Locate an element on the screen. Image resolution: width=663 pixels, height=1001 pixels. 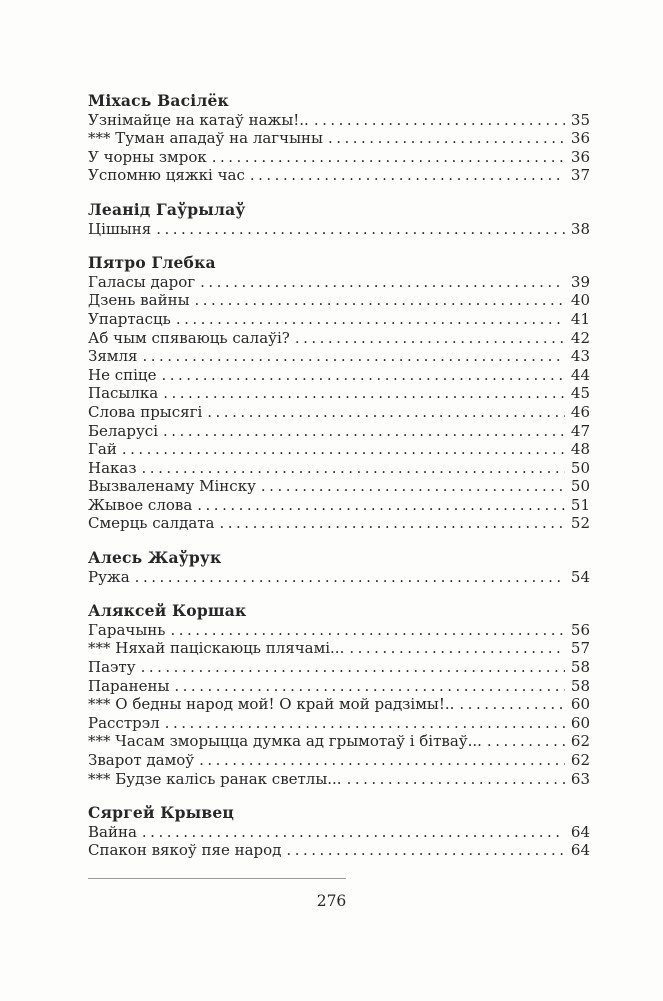
entry-page-number: 46 is located at coordinates (580, 411).